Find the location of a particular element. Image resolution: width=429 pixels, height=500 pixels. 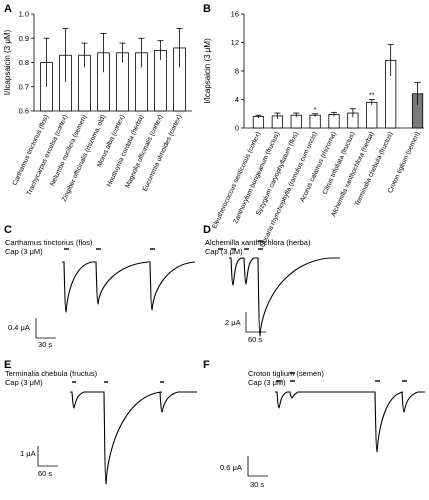

y-tick-label: 0.7 is located at coordinates (24, 86).